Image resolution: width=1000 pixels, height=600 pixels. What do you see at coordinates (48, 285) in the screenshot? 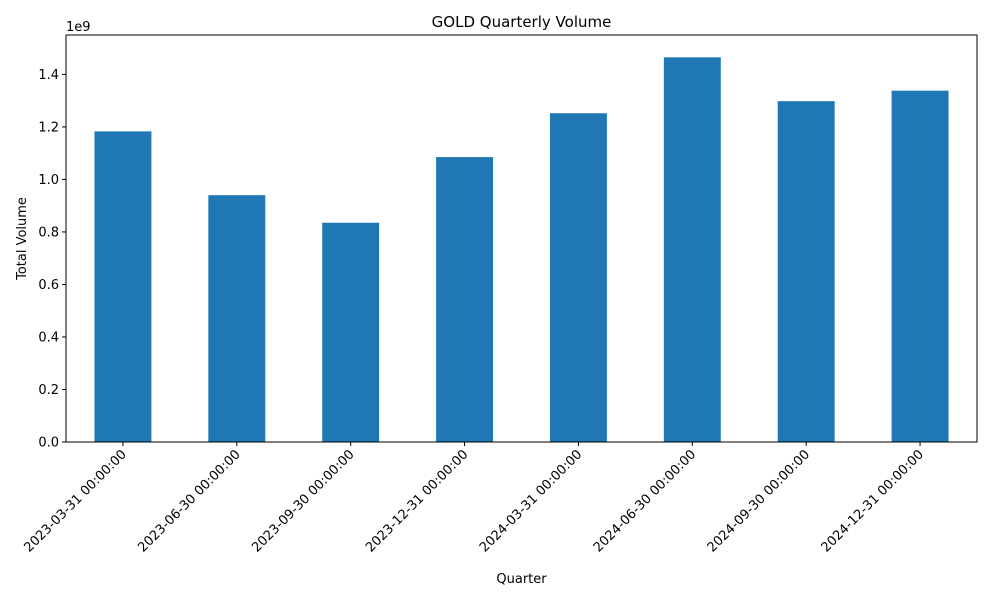
I see `y-tick-label: 0.6` at bounding box center [48, 285].